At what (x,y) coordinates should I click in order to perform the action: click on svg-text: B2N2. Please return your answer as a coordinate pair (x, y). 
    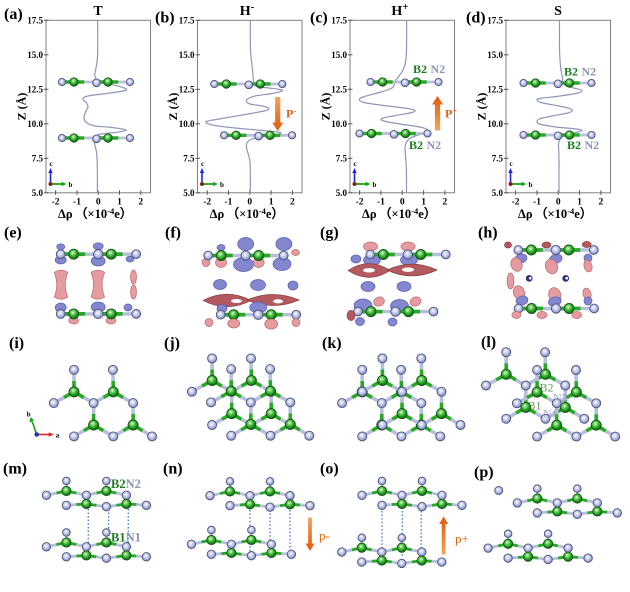
    Looking at the image, I should click on (126, 484).